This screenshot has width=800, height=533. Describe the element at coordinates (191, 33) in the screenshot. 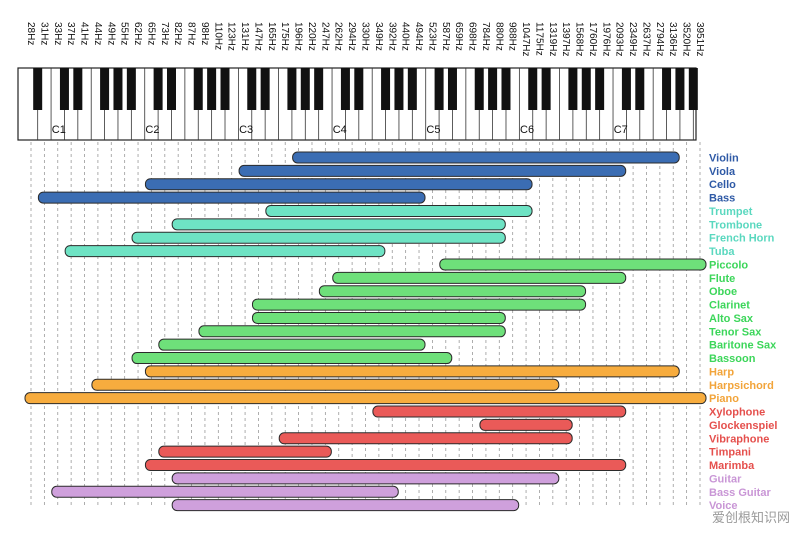

I see `freq-label-87hz: 87Hz` at that location.